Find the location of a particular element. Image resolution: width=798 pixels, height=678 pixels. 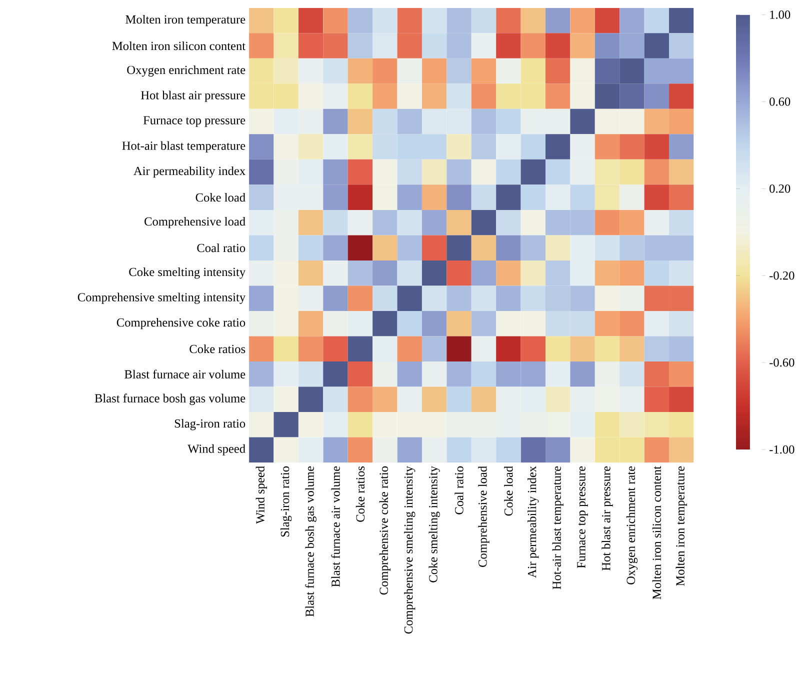

x-tick-label: Furnace top pressure is located at coordinates (582, 517).